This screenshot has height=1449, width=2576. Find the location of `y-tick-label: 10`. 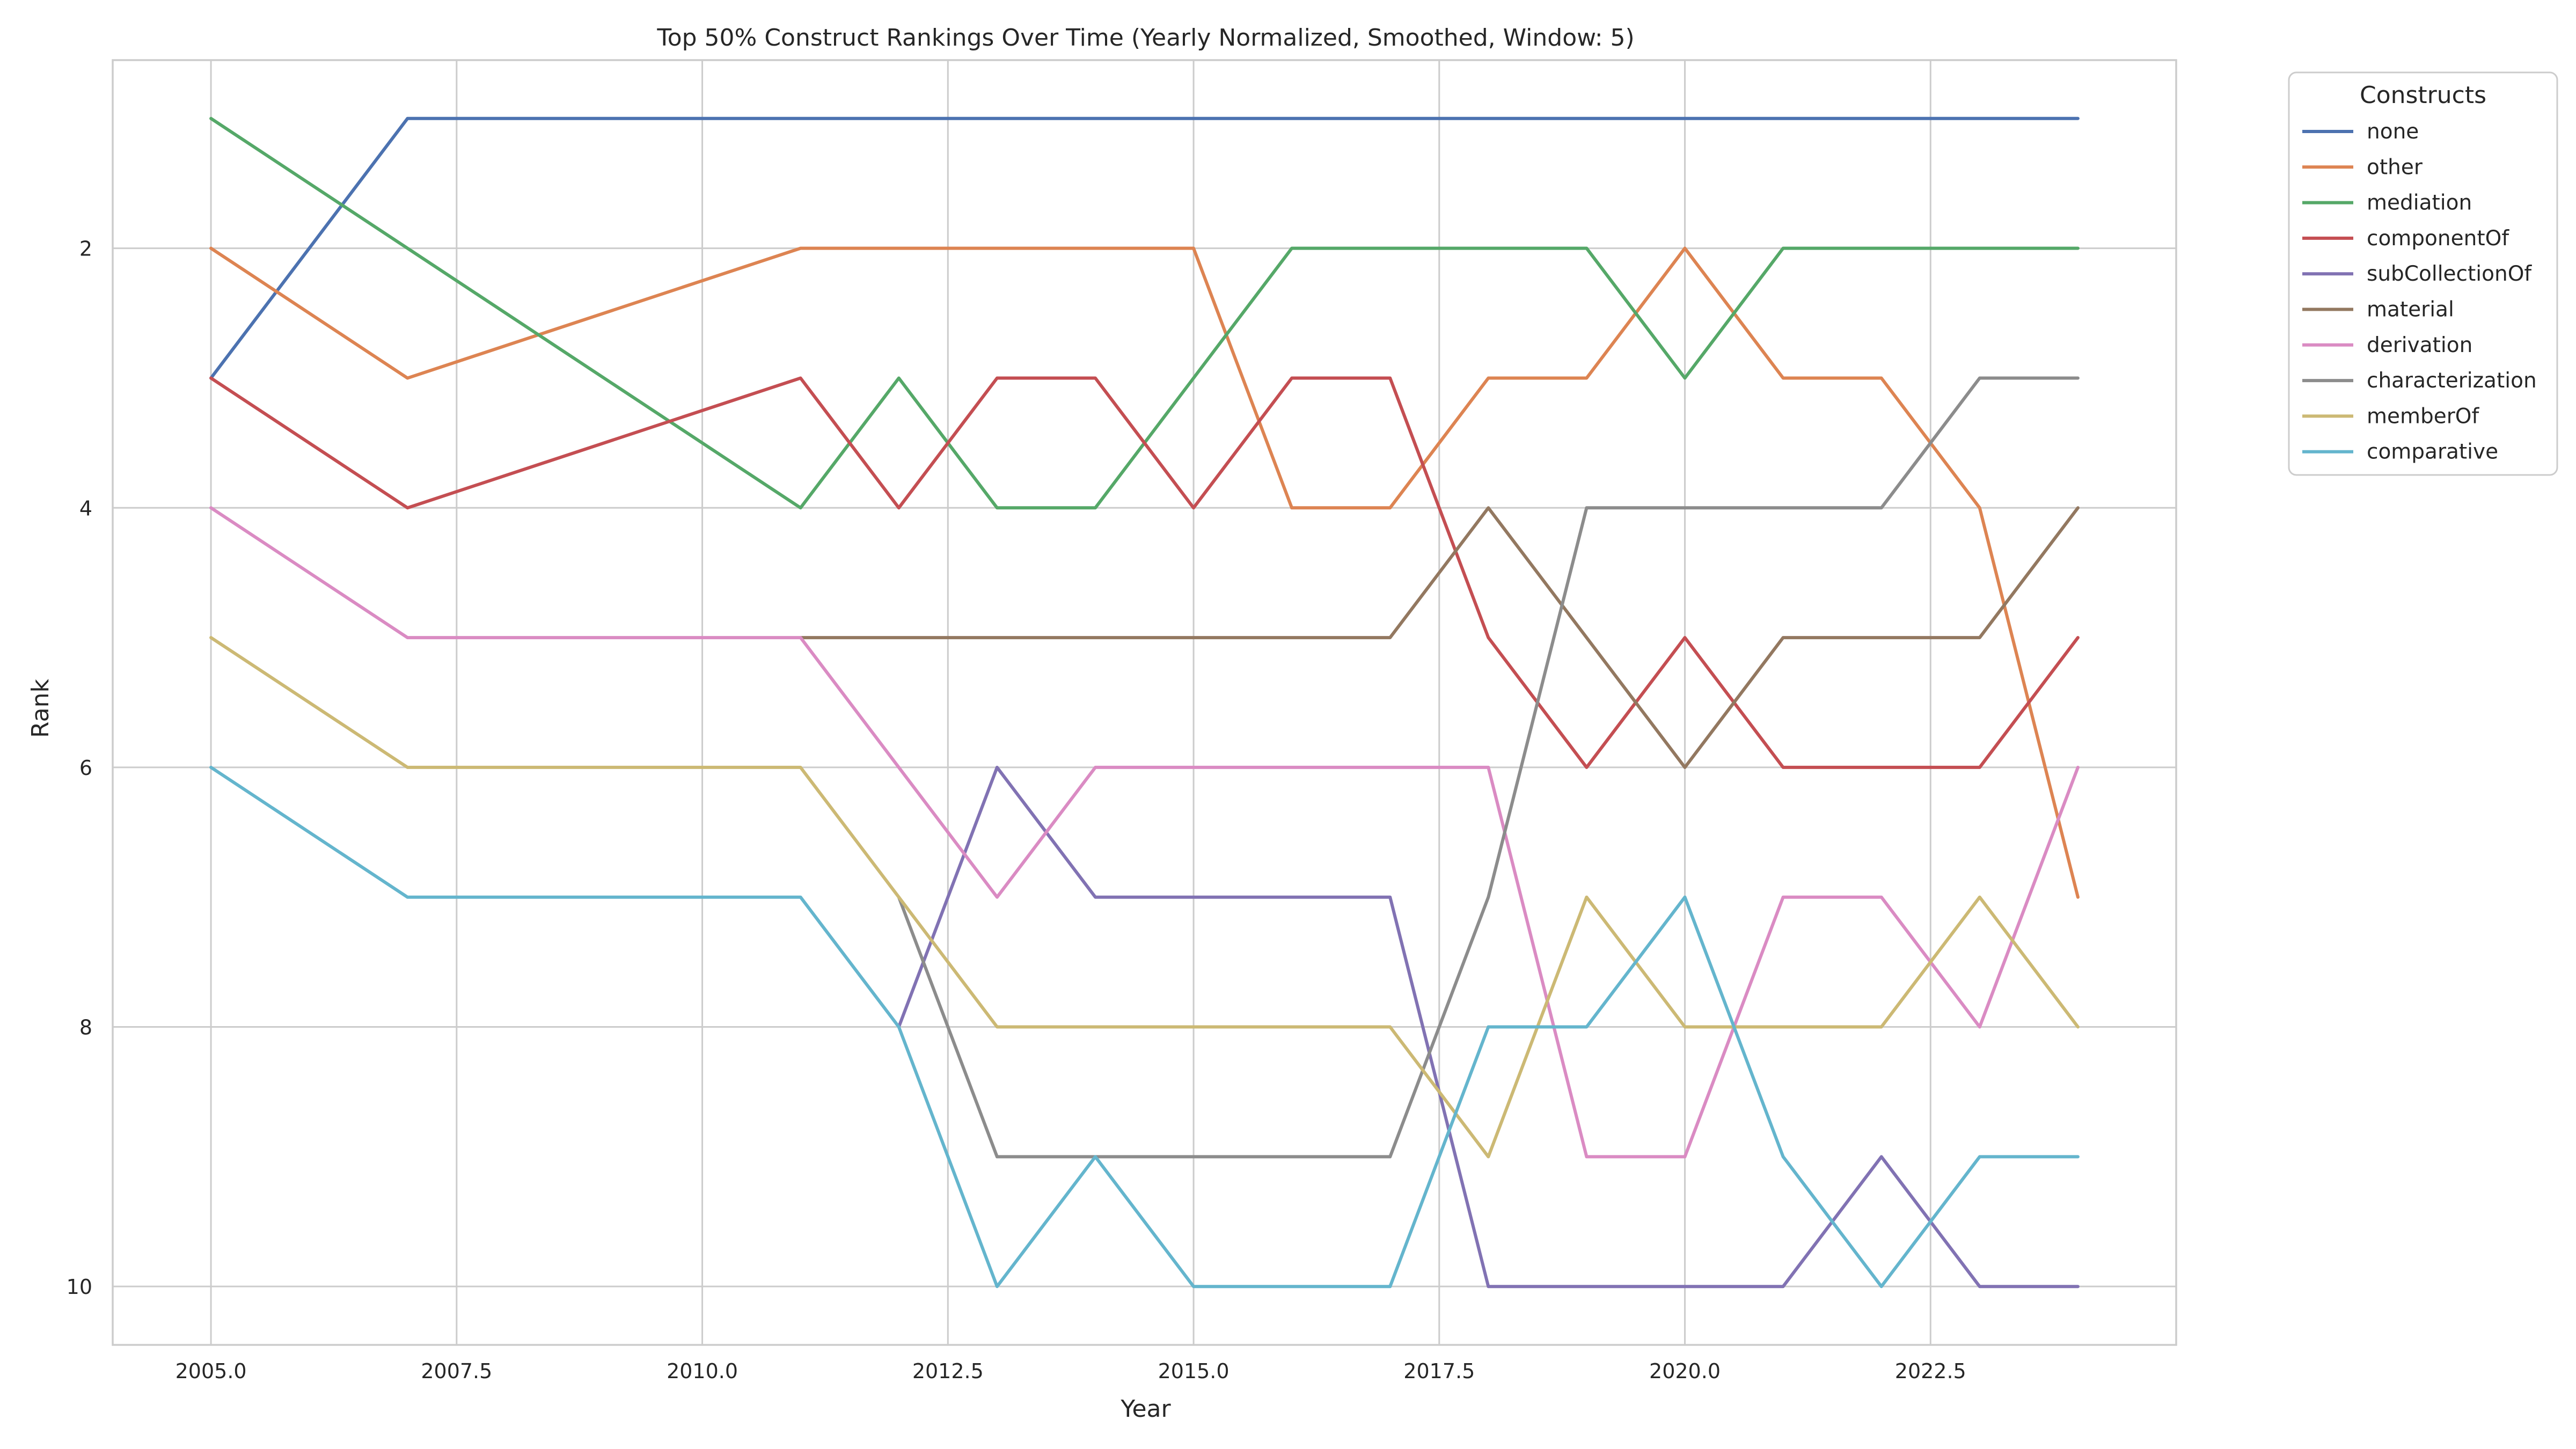

y-tick-label: 10 is located at coordinates (79, 1287).